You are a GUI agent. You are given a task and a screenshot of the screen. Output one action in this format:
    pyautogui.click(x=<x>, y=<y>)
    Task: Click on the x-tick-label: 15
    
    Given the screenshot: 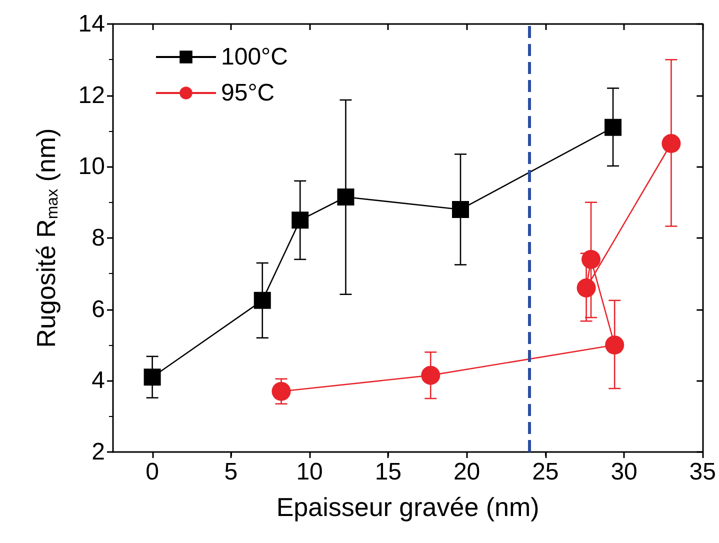 What is the action you would take?
    pyautogui.click(x=388, y=472)
    